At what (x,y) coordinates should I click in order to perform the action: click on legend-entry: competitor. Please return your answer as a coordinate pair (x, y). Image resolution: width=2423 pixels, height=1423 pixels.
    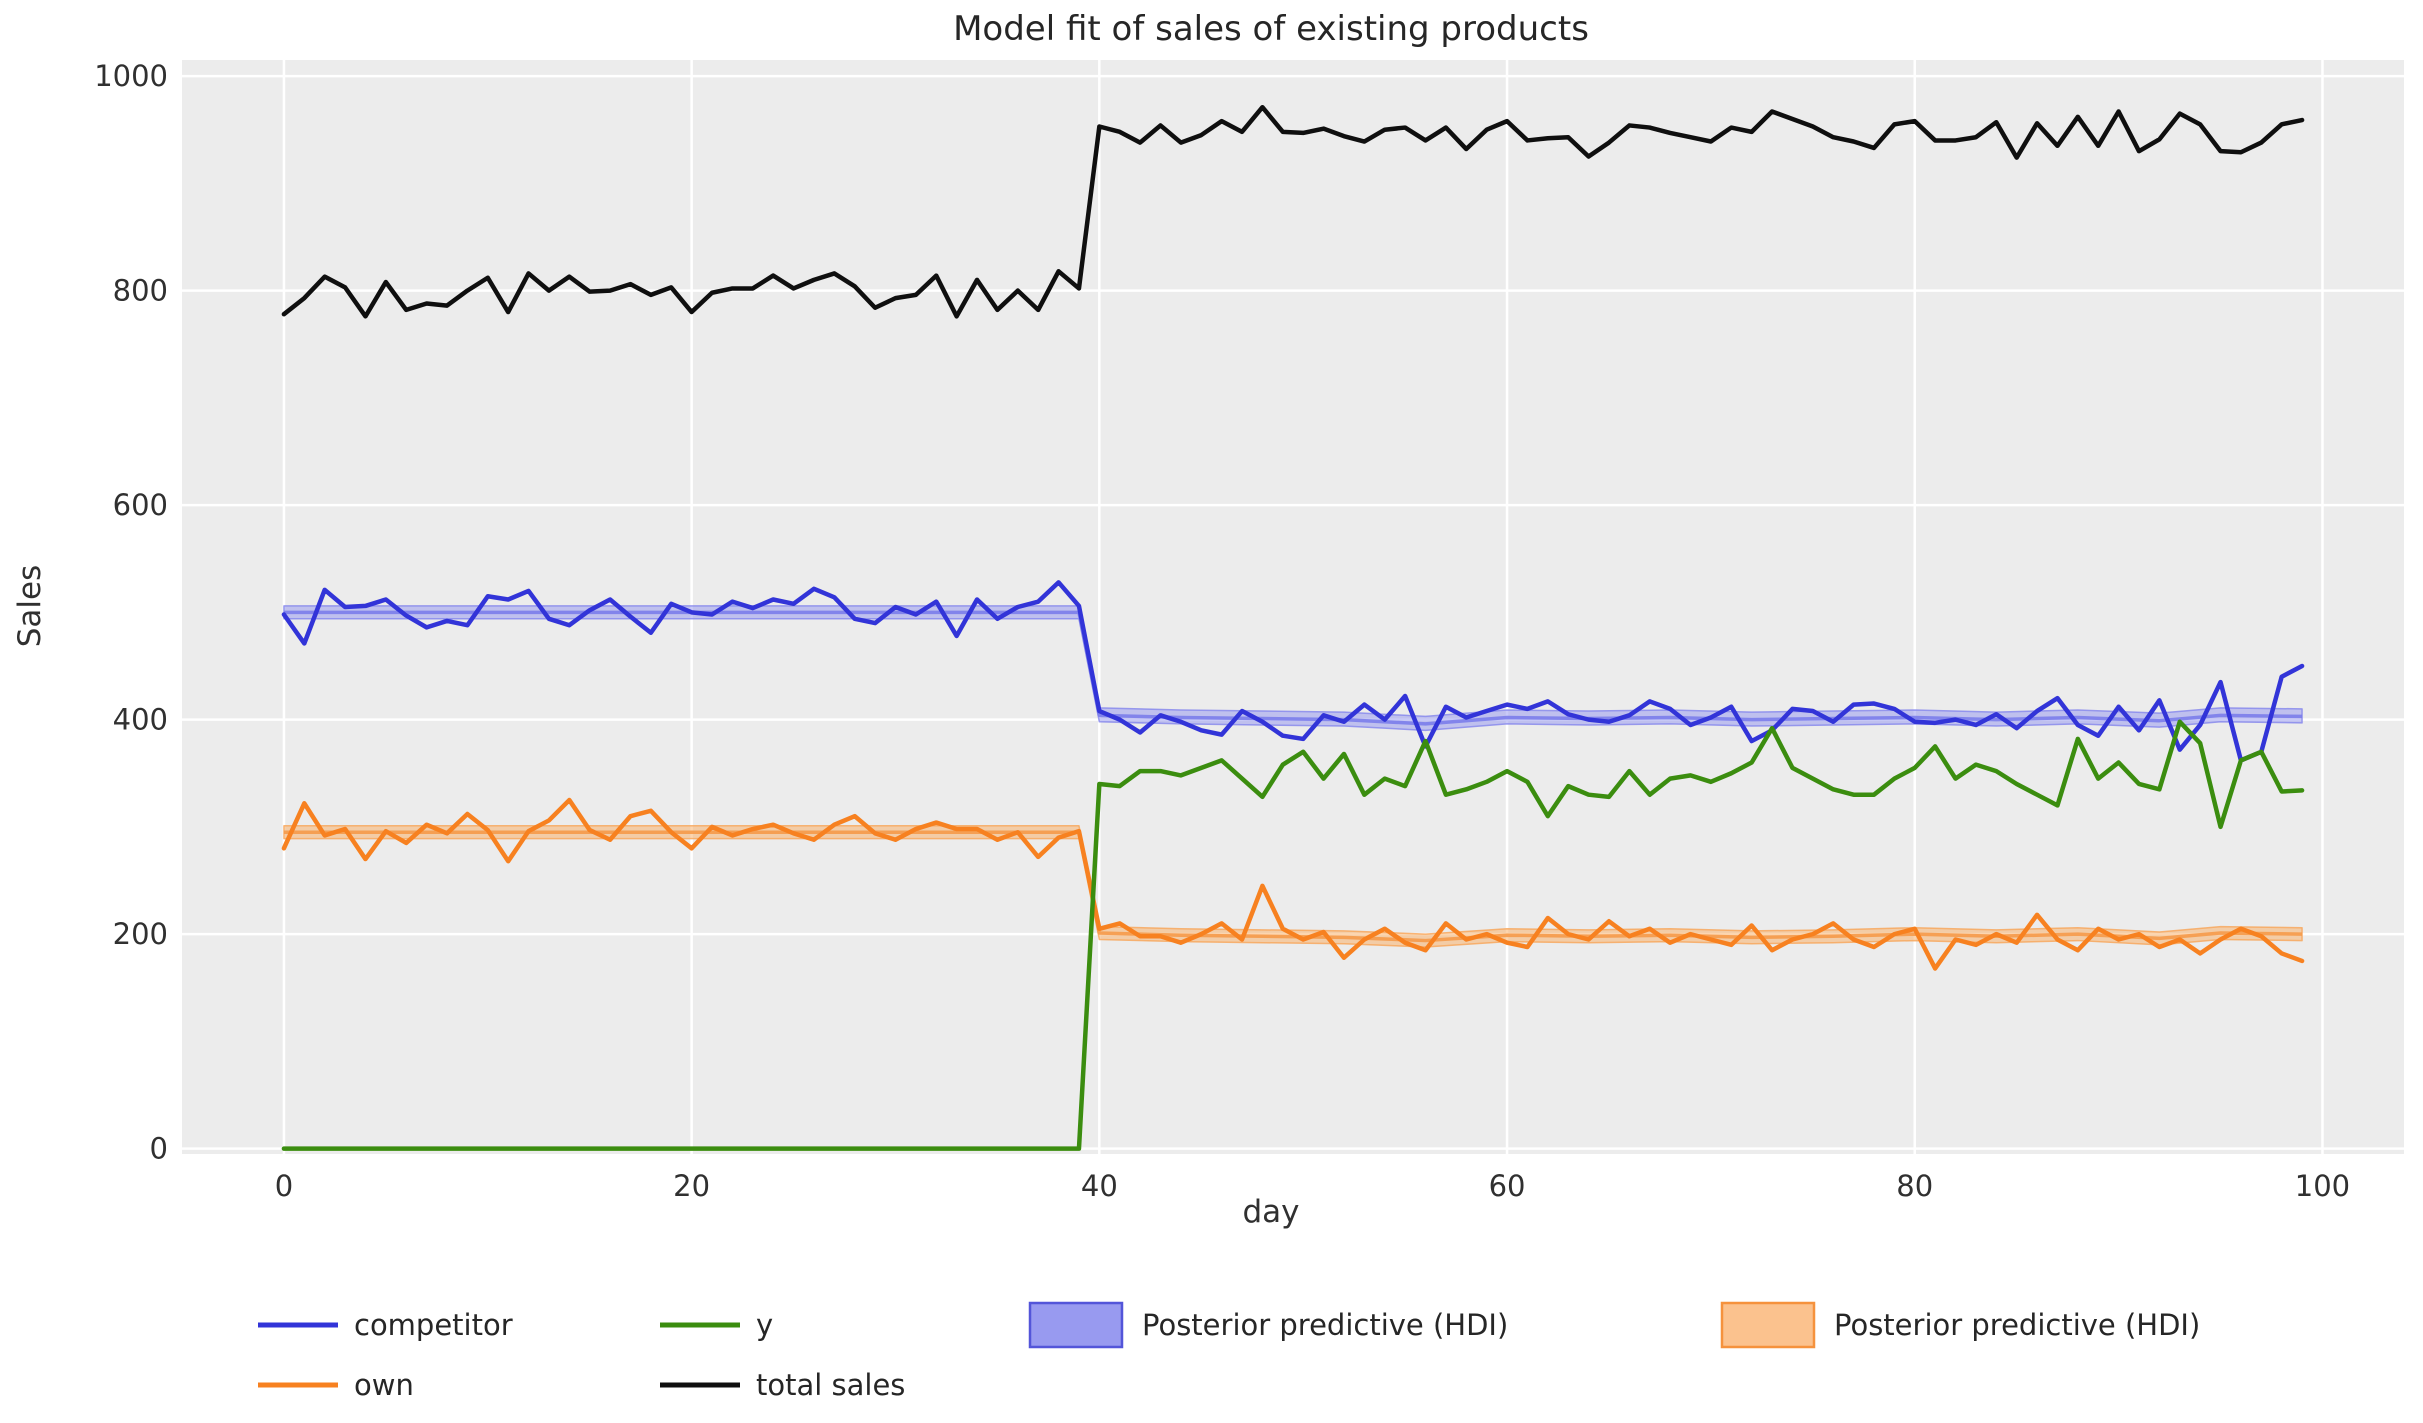
    Looking at the image, I should click on (385, 1325).